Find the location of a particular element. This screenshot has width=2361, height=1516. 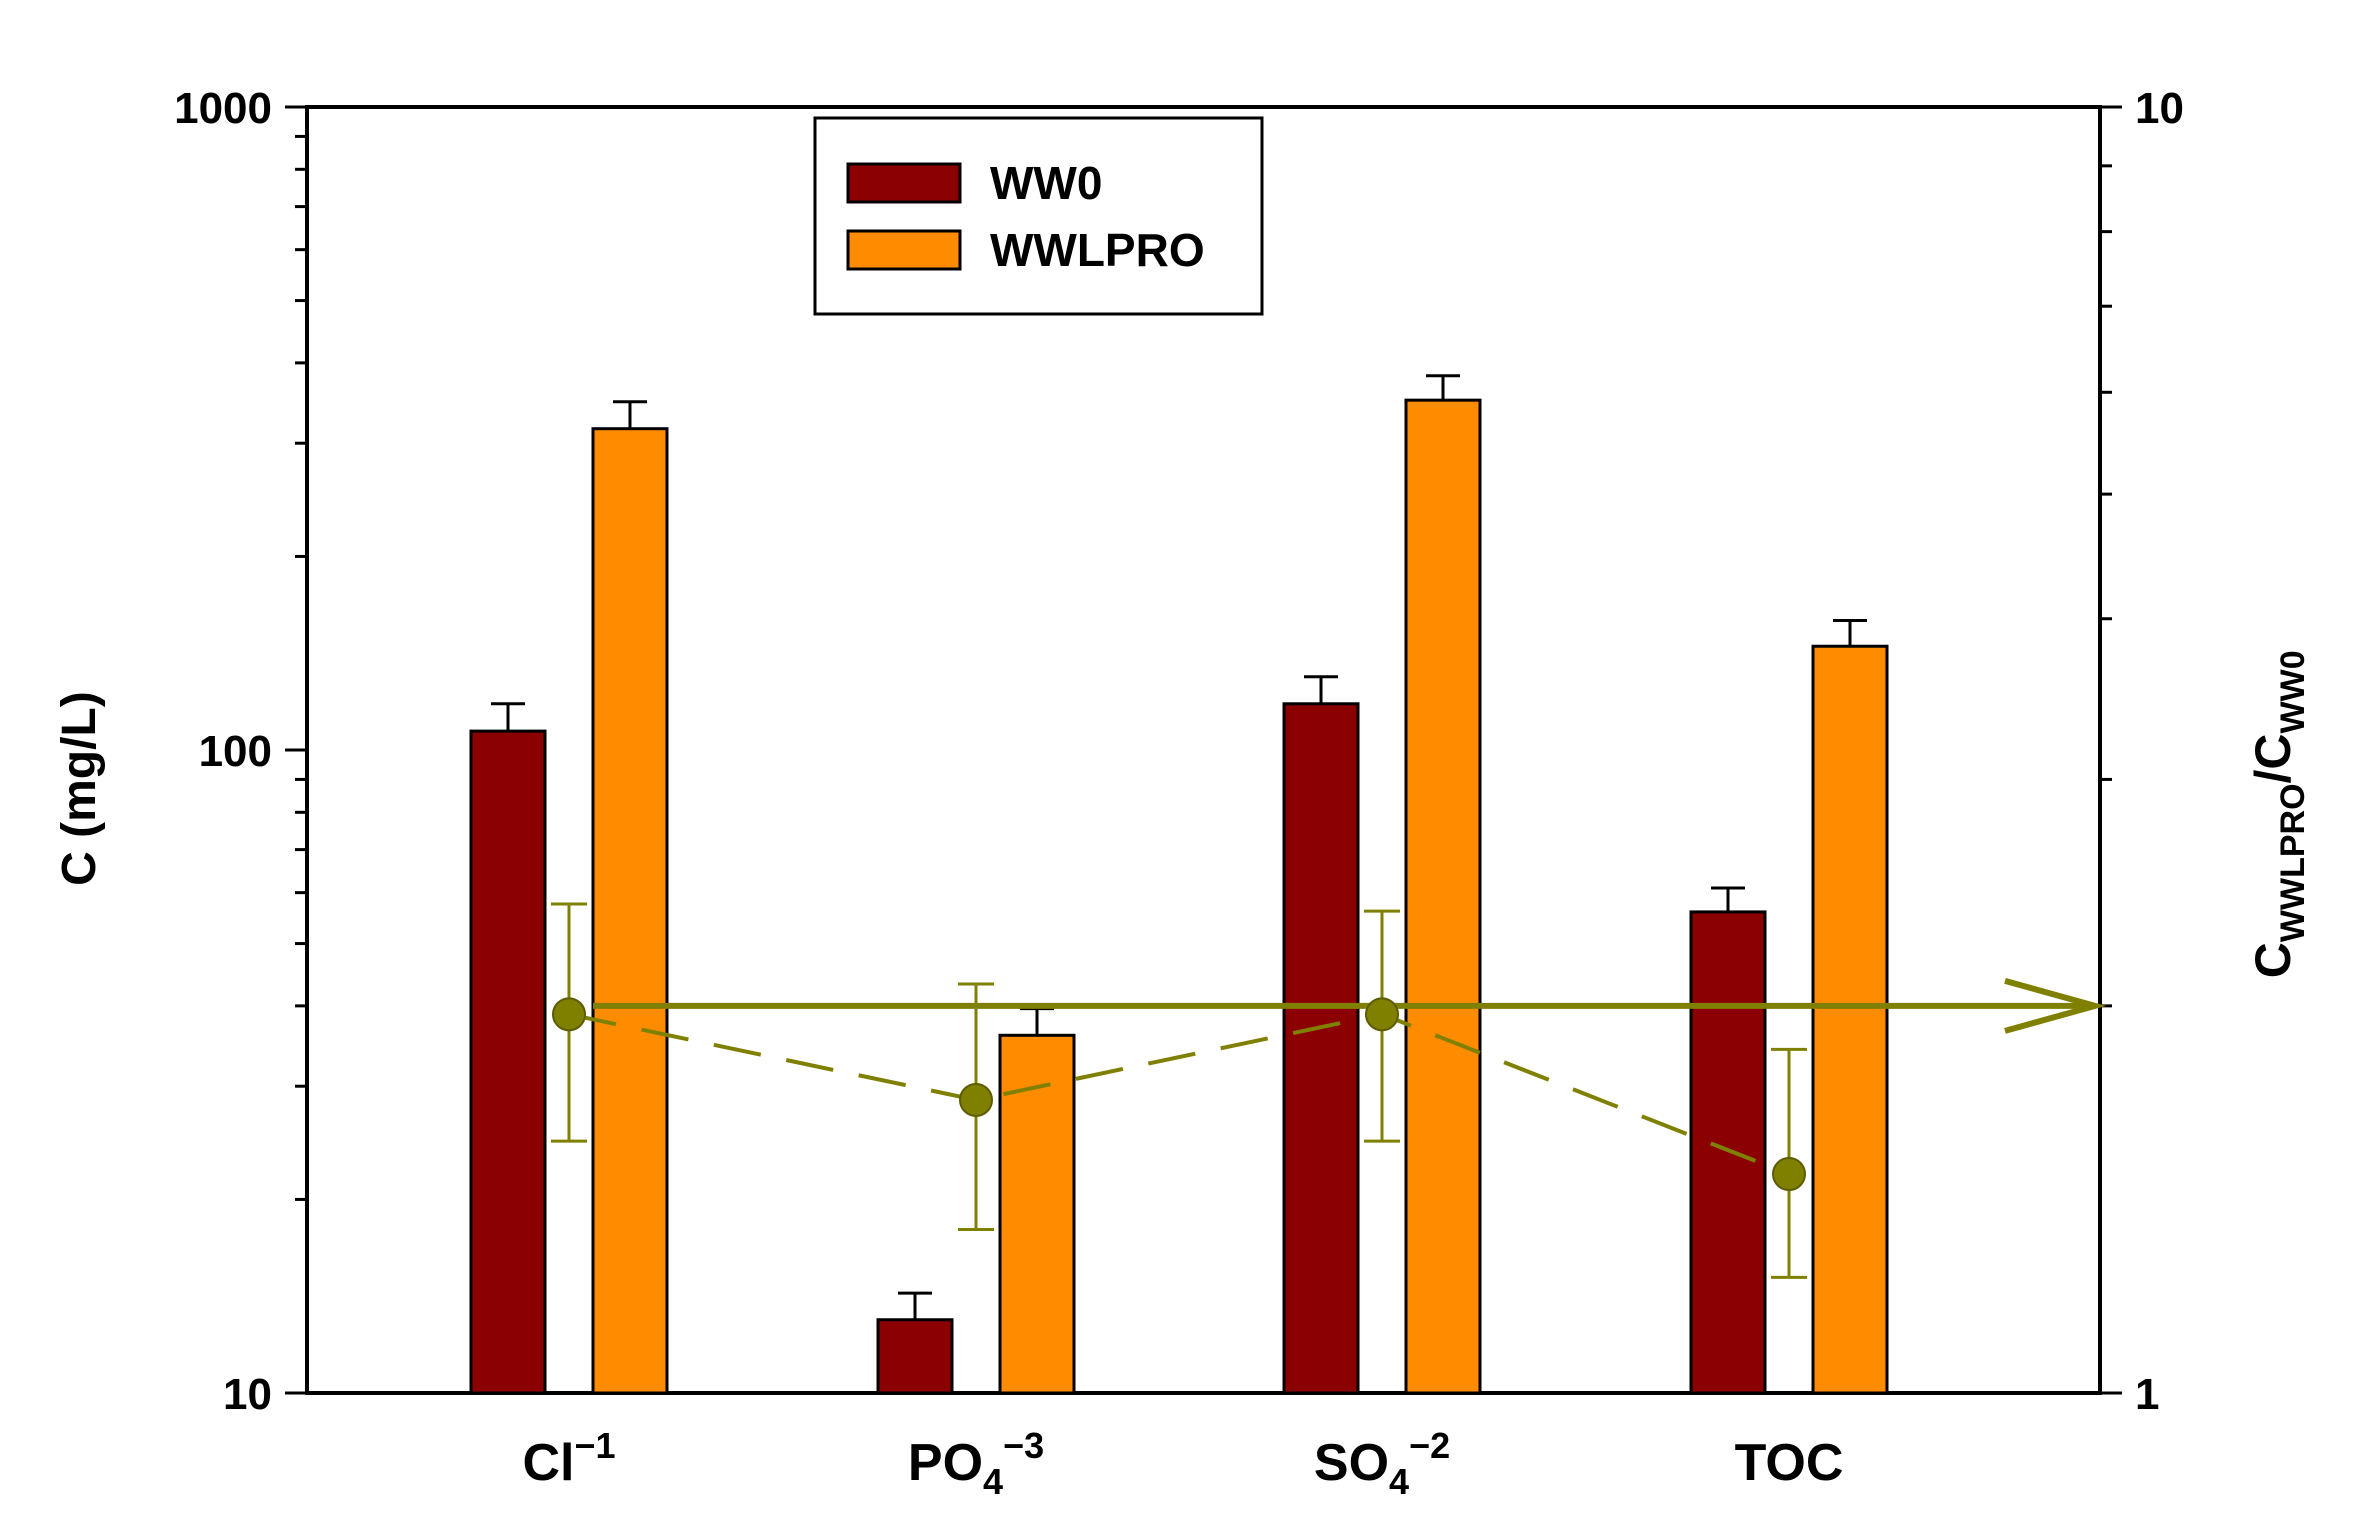

y-axis-right-title: CWWLPRO/CWW0 is located at coordinates (2278, 814).